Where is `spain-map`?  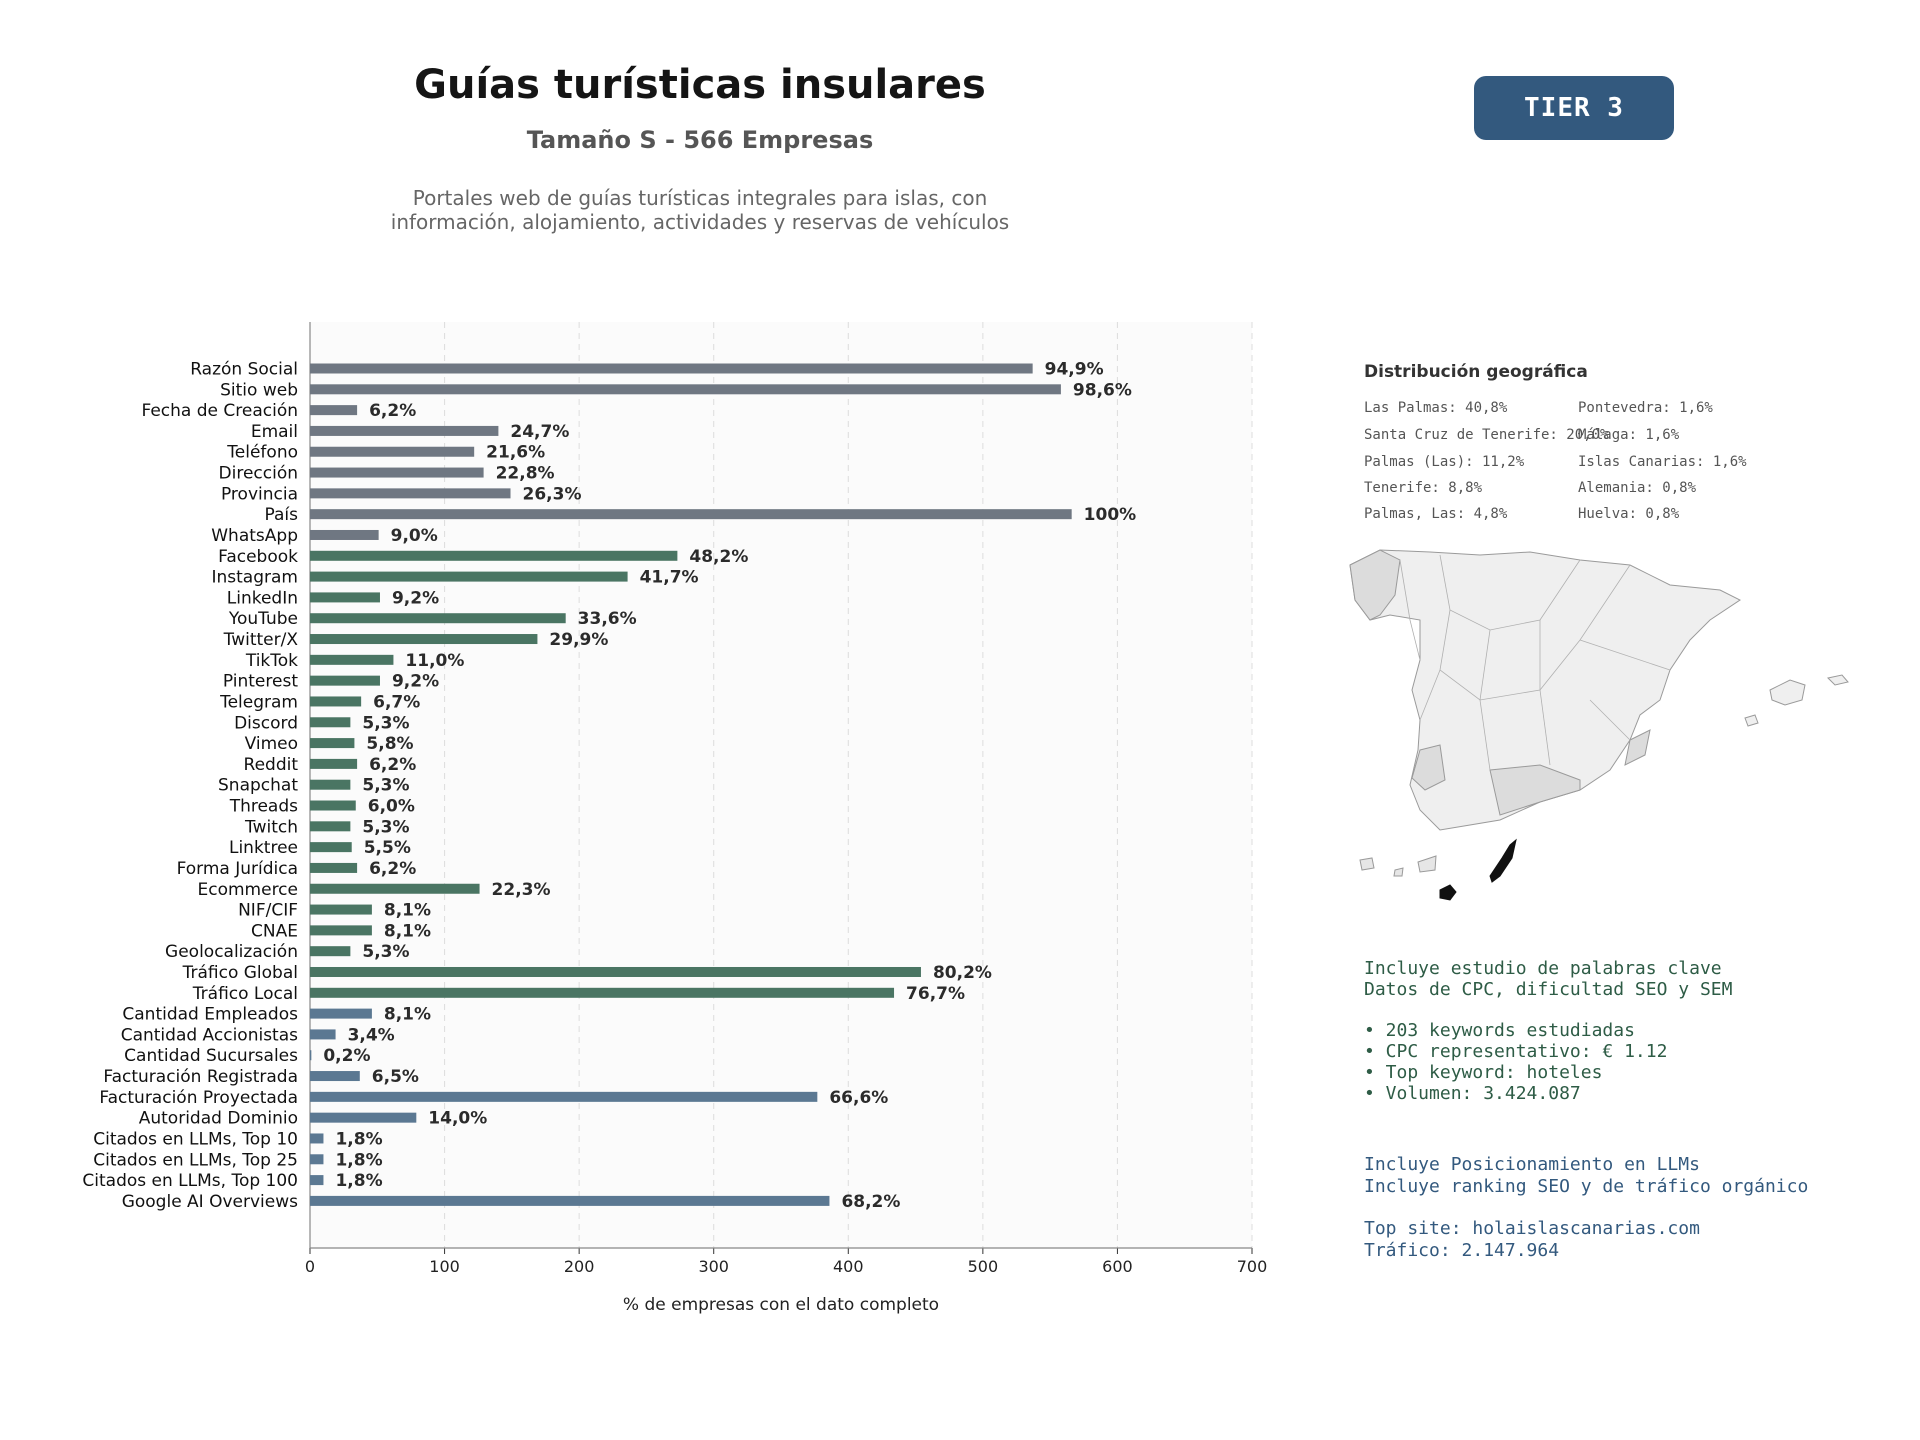
spain-map is located at coordinates (1599, 725).